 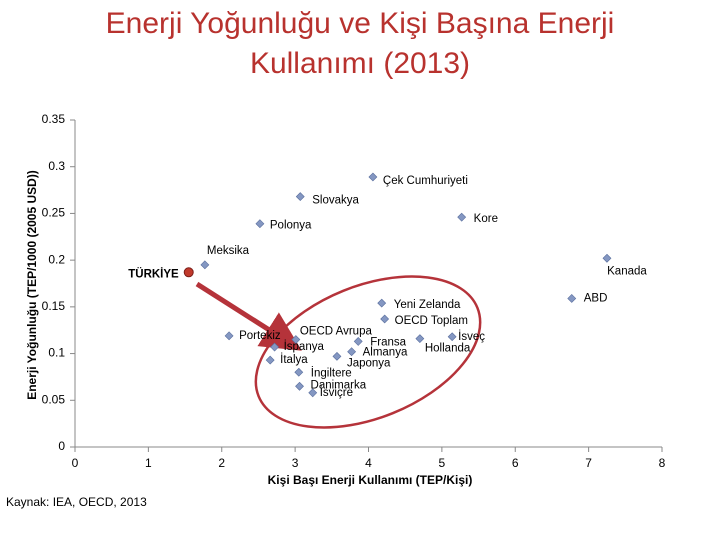 What do you see at coordinates (32, 285) in the screenshot?
I see `y-axis-label: Enerji Yoğunluğu (TEP/1000 (2005 USD))` at bounding box center [32, 285].